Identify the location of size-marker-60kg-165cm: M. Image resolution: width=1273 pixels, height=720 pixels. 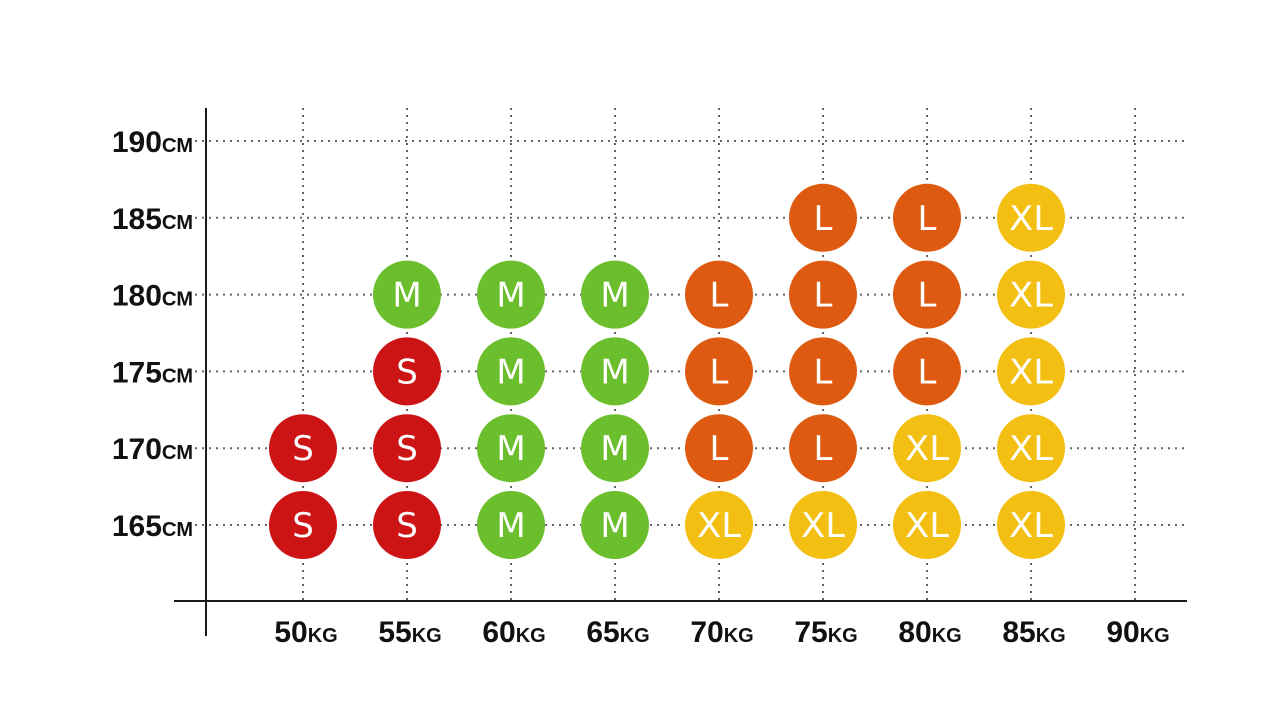
(511, 525).